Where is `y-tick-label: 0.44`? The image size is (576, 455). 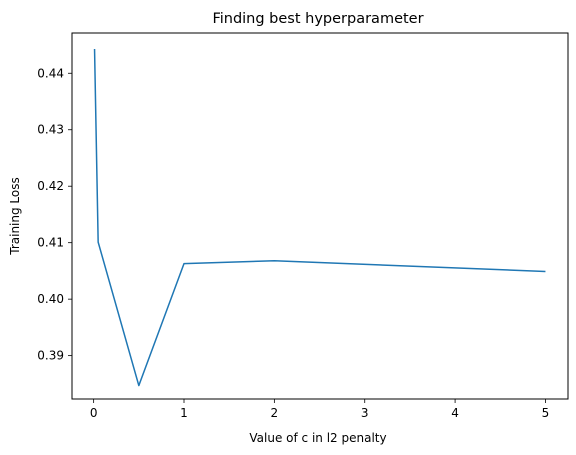
y-tick-label: 0.44 is located at coordinates (50, 73).